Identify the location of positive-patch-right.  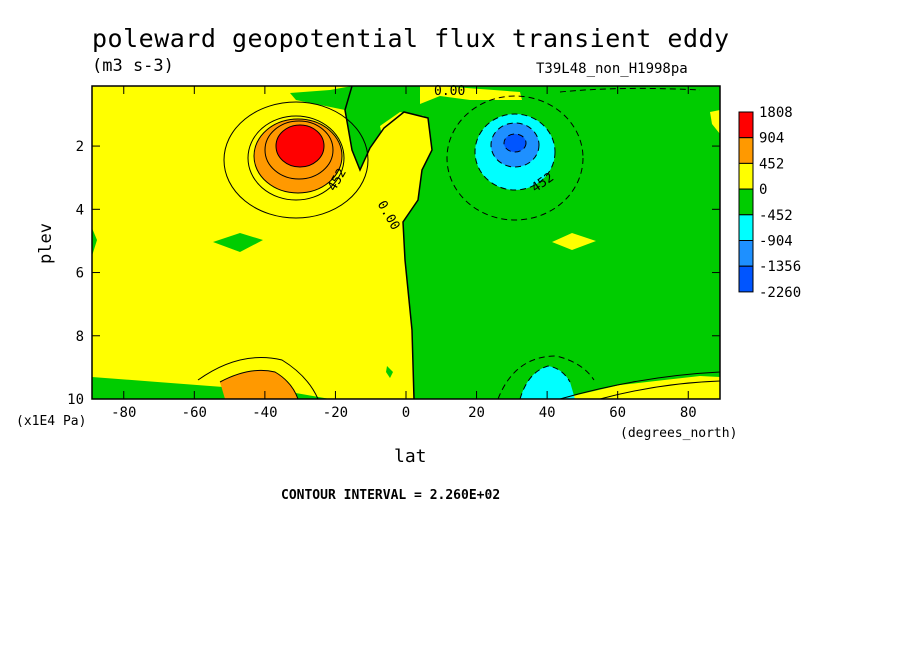
(574, 241).